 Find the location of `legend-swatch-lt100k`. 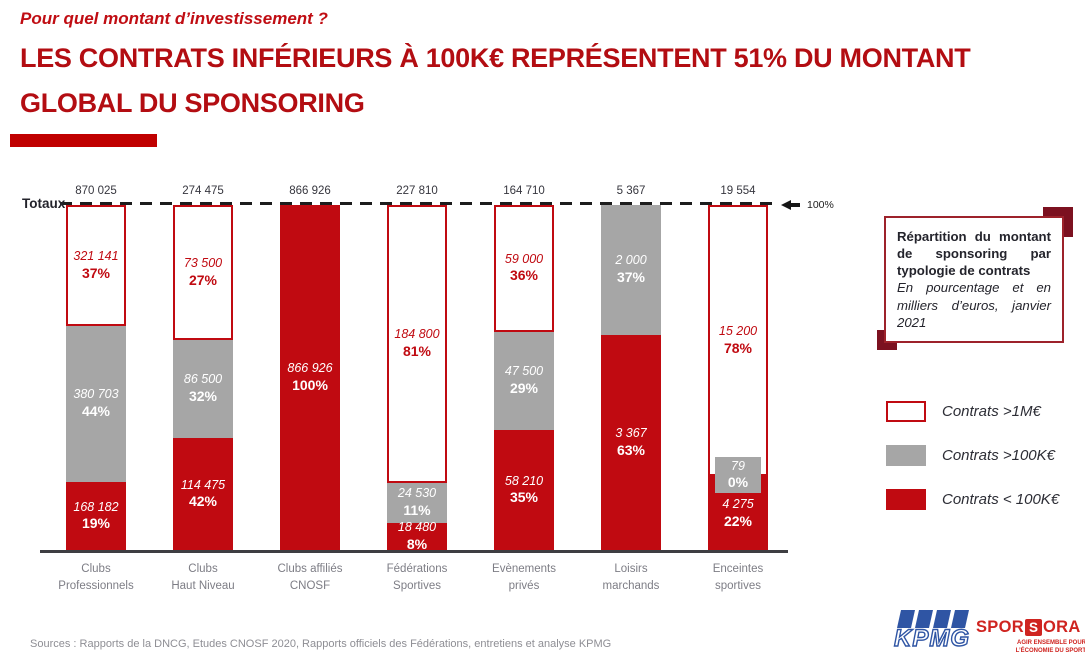

legend-swatch-lt100k is located at coordinates (906, 499).